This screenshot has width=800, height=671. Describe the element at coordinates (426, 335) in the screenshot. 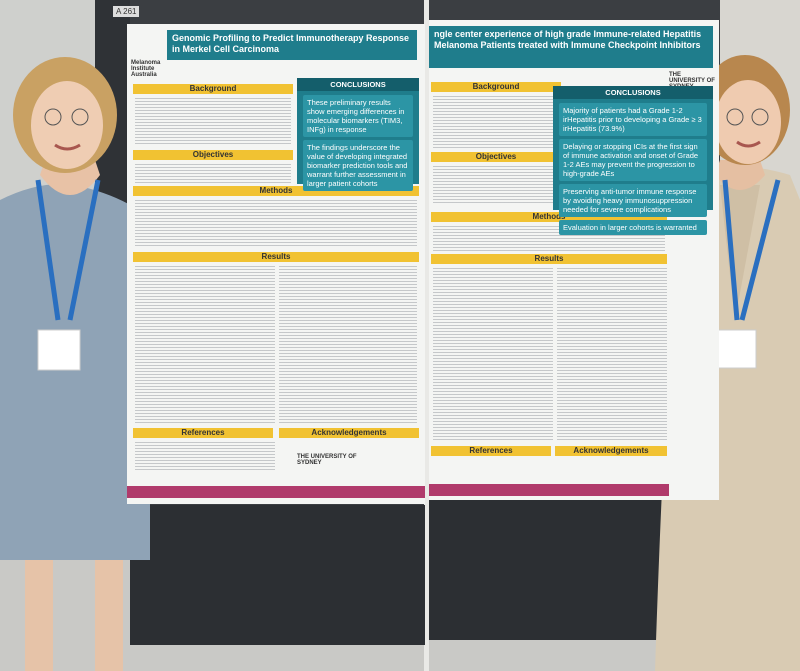

I see `photo-seam` at that location.